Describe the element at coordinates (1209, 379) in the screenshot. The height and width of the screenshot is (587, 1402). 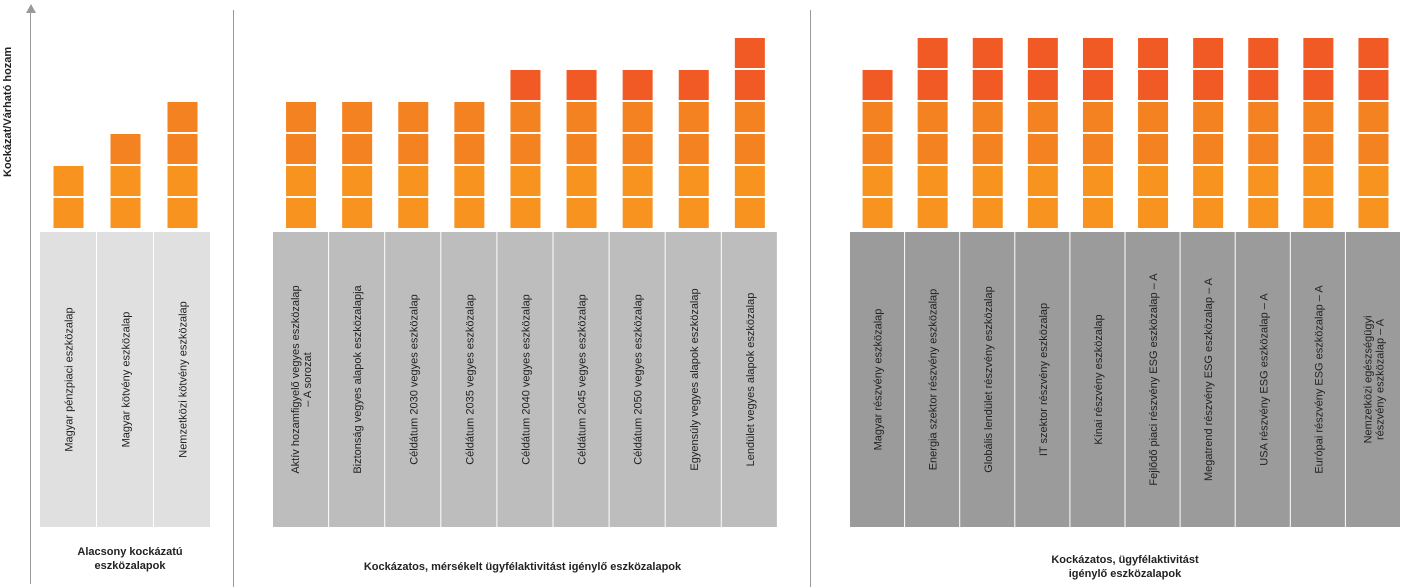
I see `category-label-line: Megatrend részvény ESG eszközalap – A` at that location.